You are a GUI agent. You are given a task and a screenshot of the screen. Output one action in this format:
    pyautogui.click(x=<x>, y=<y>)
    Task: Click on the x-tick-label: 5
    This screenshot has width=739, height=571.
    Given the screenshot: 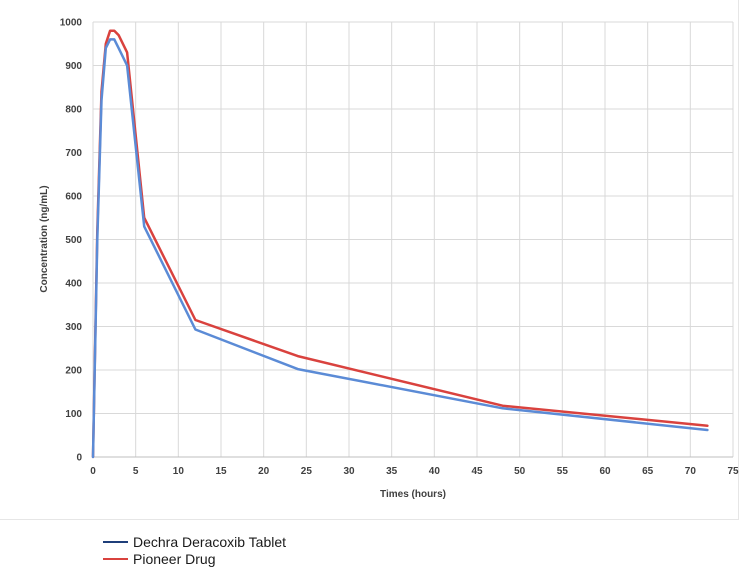 What is the action you would take?
    pyautogui.click(x=136, y=471)
    